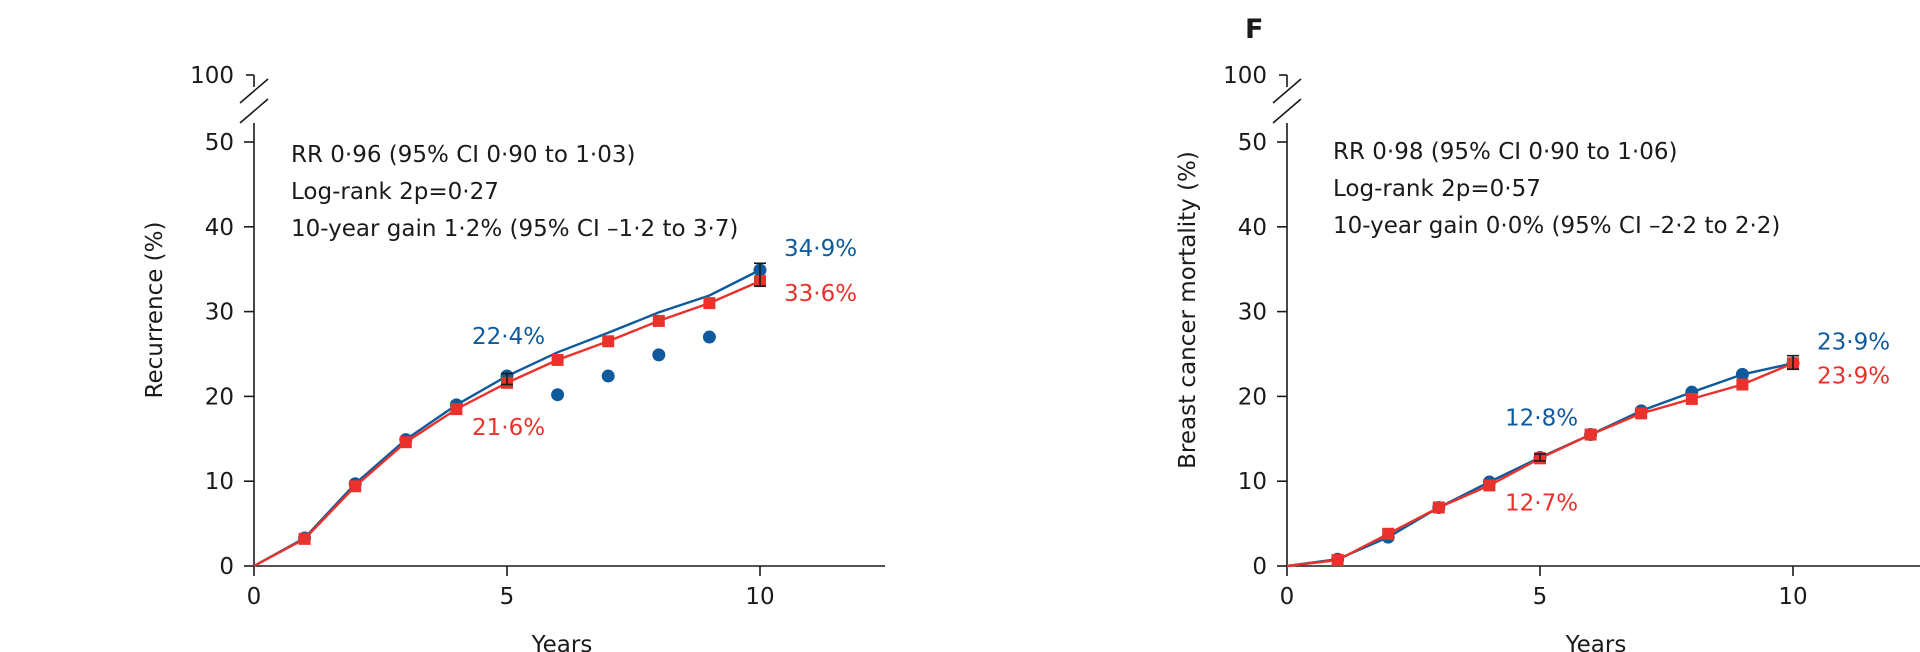 The image size is (1920, 652). I want to click on blue-series-line, so click(1540, 465).